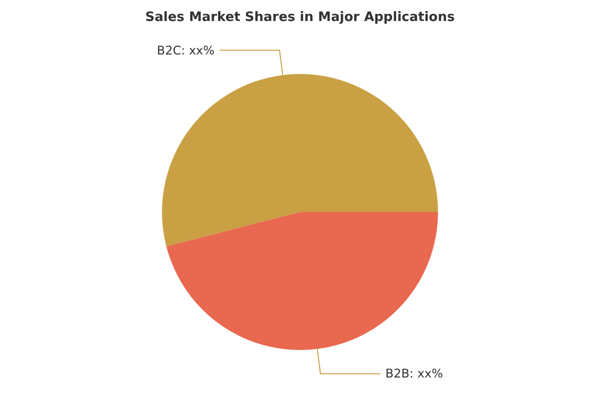 The image size is (600, 400). Describe the element at coordinates (414, 373) in the screenshot. I see `slice-label: B2B: xx%` at that location.